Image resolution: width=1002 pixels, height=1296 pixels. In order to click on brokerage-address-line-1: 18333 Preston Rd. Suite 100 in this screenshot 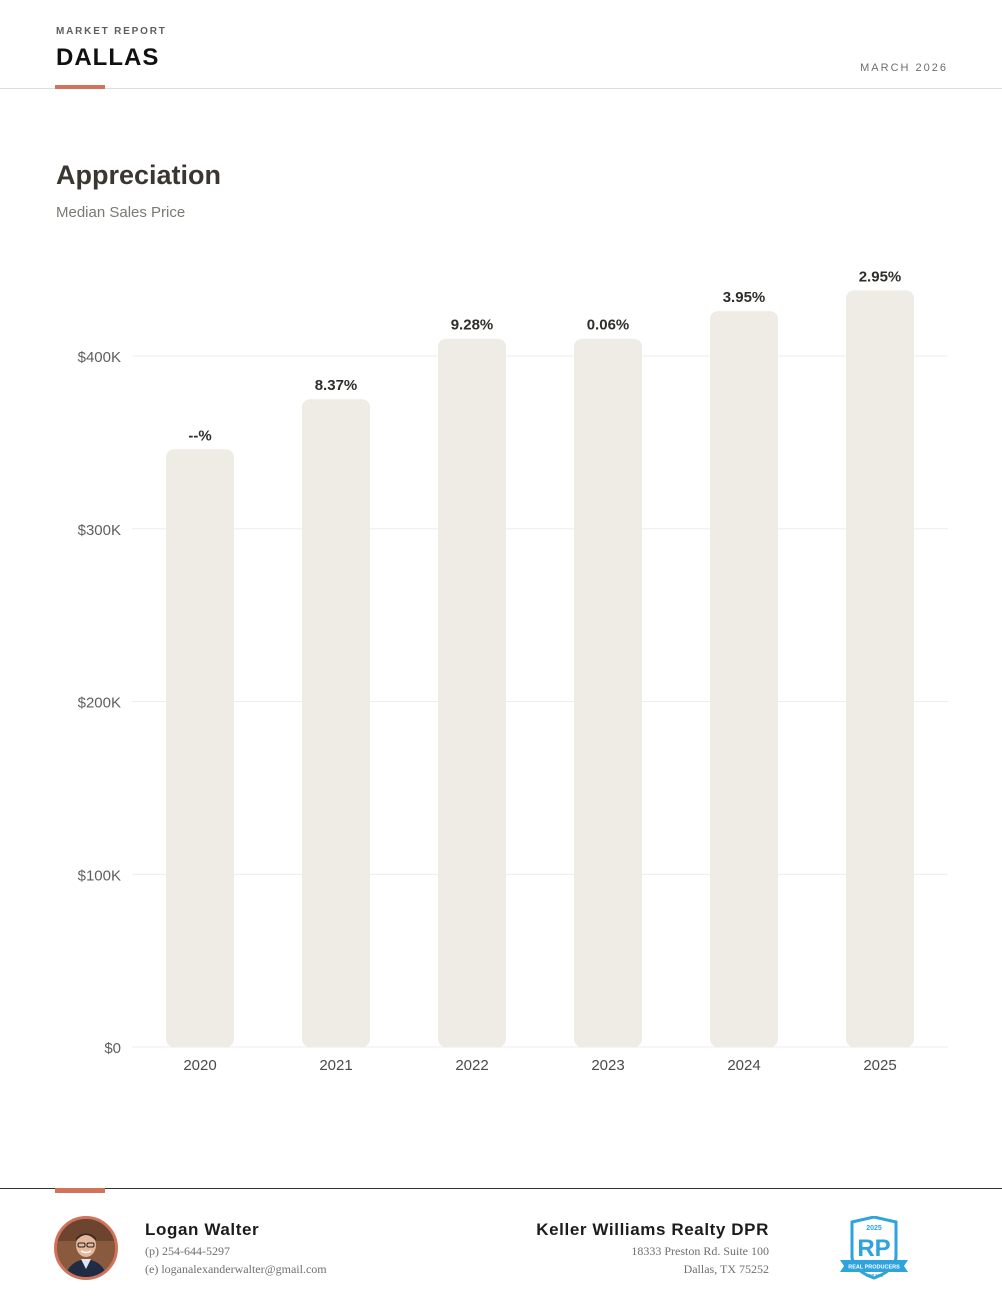, I will do `click(700, 1251)`.